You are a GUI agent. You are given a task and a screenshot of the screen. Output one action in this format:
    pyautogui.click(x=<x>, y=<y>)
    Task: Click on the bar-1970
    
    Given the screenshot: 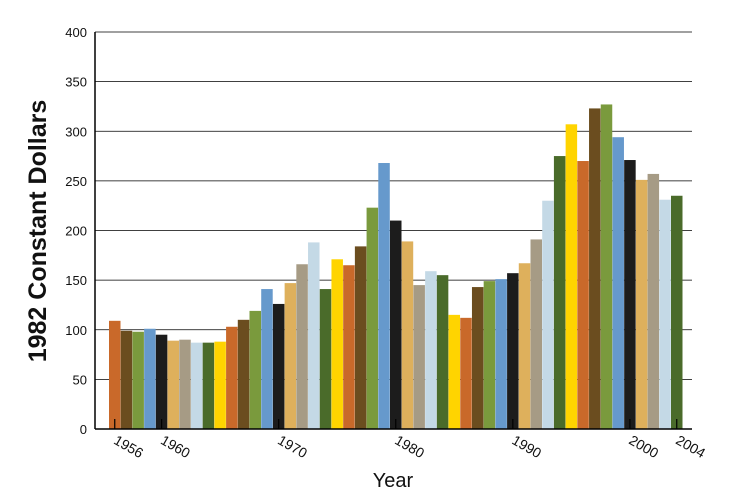 What is the action you would take?
    pyautogui.click(x=278, y=366)
    